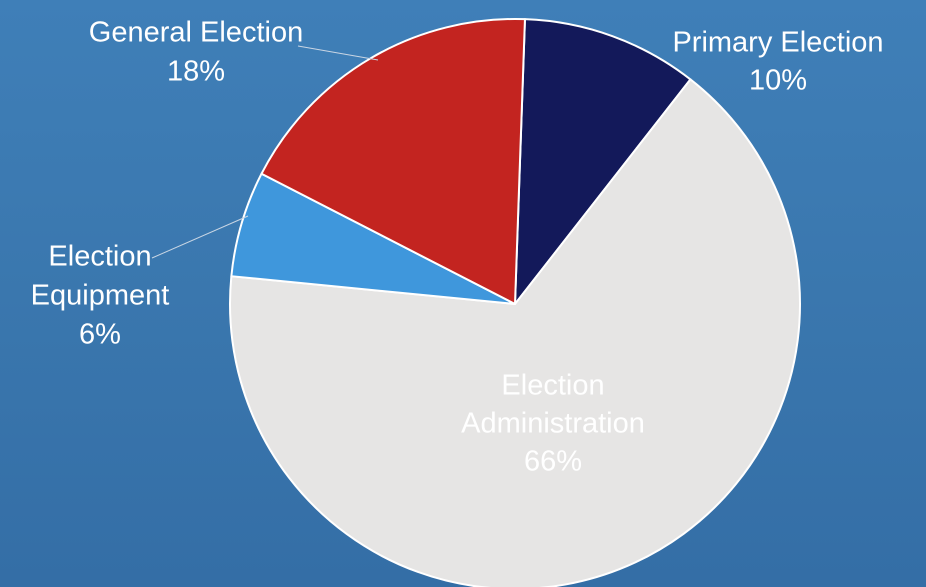  What do you see at coordinates (338, 53) in the screenshot?
I see `leader-line-general-election` at bounding box center [338, 53].